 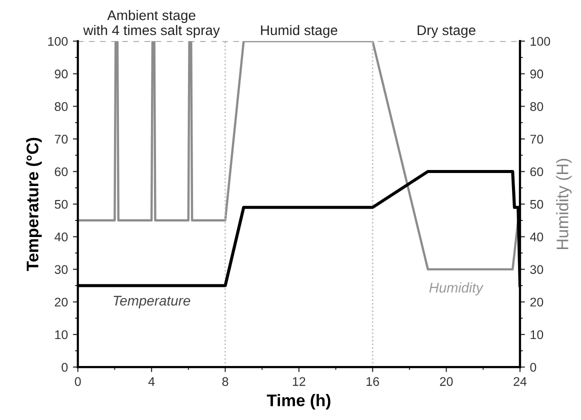 I want to click on y2-tick-label: 10, so click(x=537, y=335).